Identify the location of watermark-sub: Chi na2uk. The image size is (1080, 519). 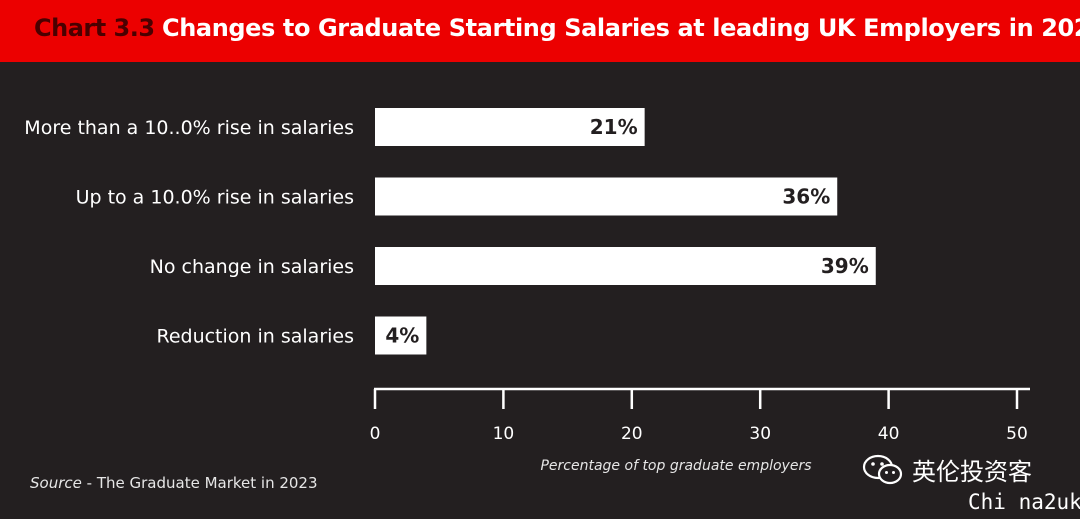
(1024, 502).